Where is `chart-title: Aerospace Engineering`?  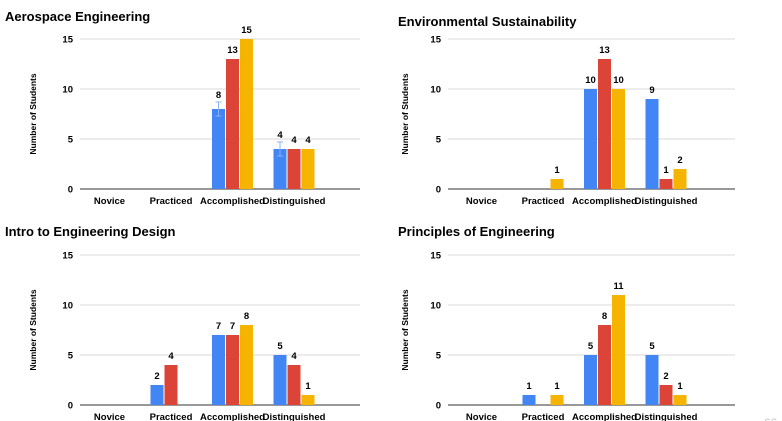 chart-title: Aerospace Engineering is located at coordinates (77, 16).